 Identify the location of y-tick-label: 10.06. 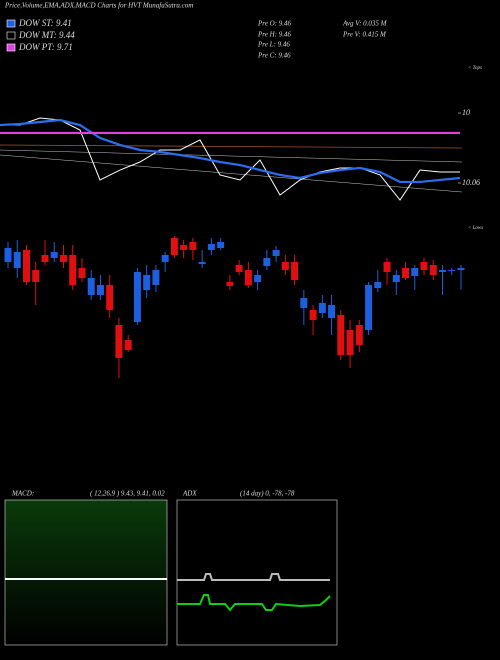
(471, 182).